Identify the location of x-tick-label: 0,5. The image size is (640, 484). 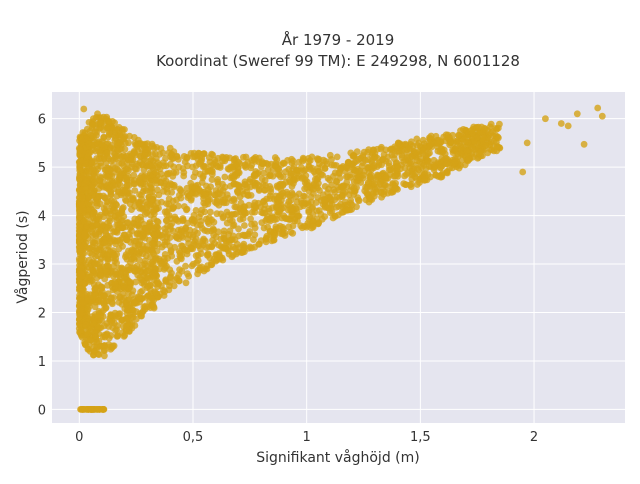
(193, 437).